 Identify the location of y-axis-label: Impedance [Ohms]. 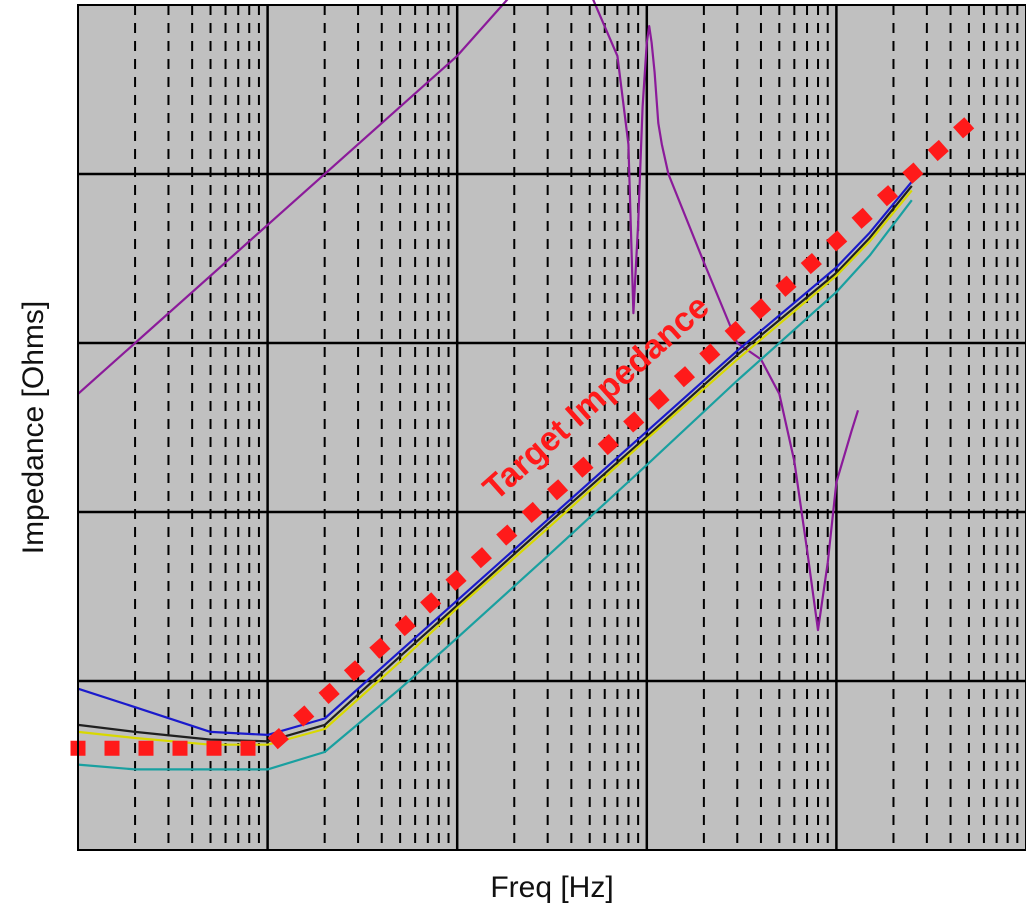
(33, 427).